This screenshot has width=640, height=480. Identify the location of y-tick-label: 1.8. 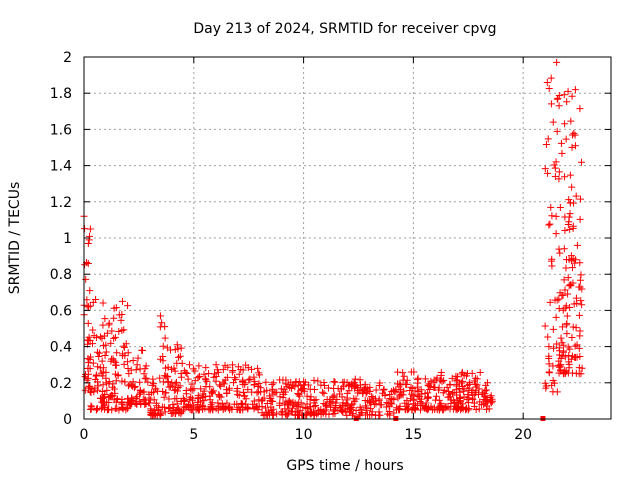
(61, 94).